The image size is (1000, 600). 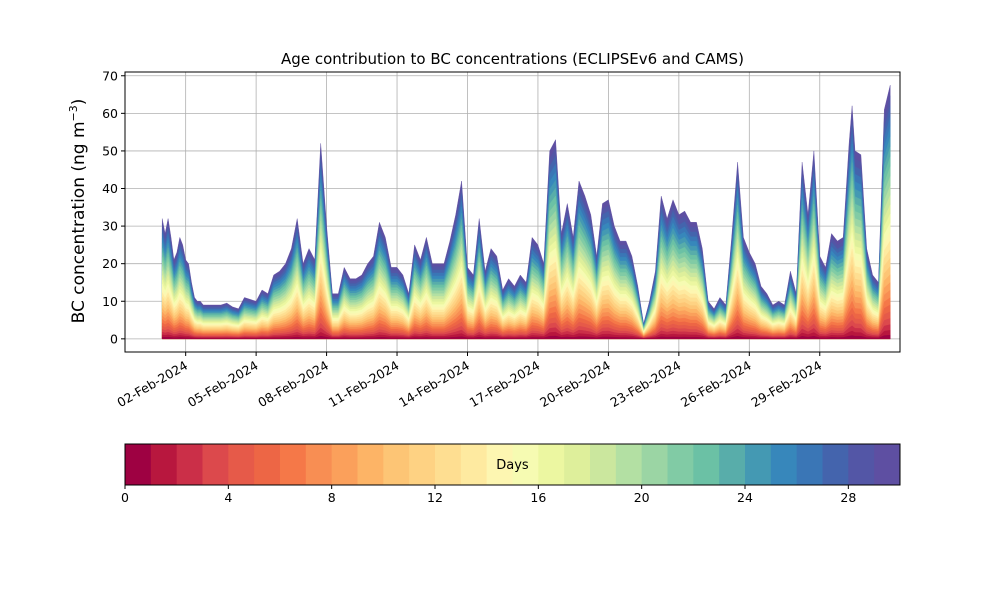 I want to click on age-band-5-days, so click(x=526, y=321).